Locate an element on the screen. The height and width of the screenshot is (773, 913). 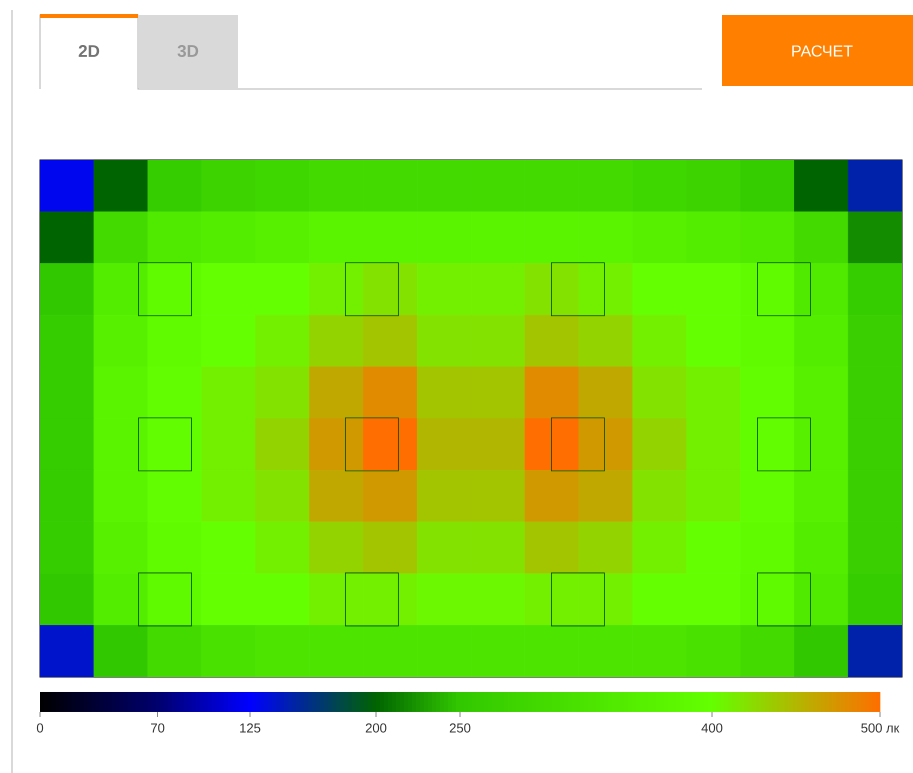
color-bar-label: 250 is located at coordinates (460, 728).